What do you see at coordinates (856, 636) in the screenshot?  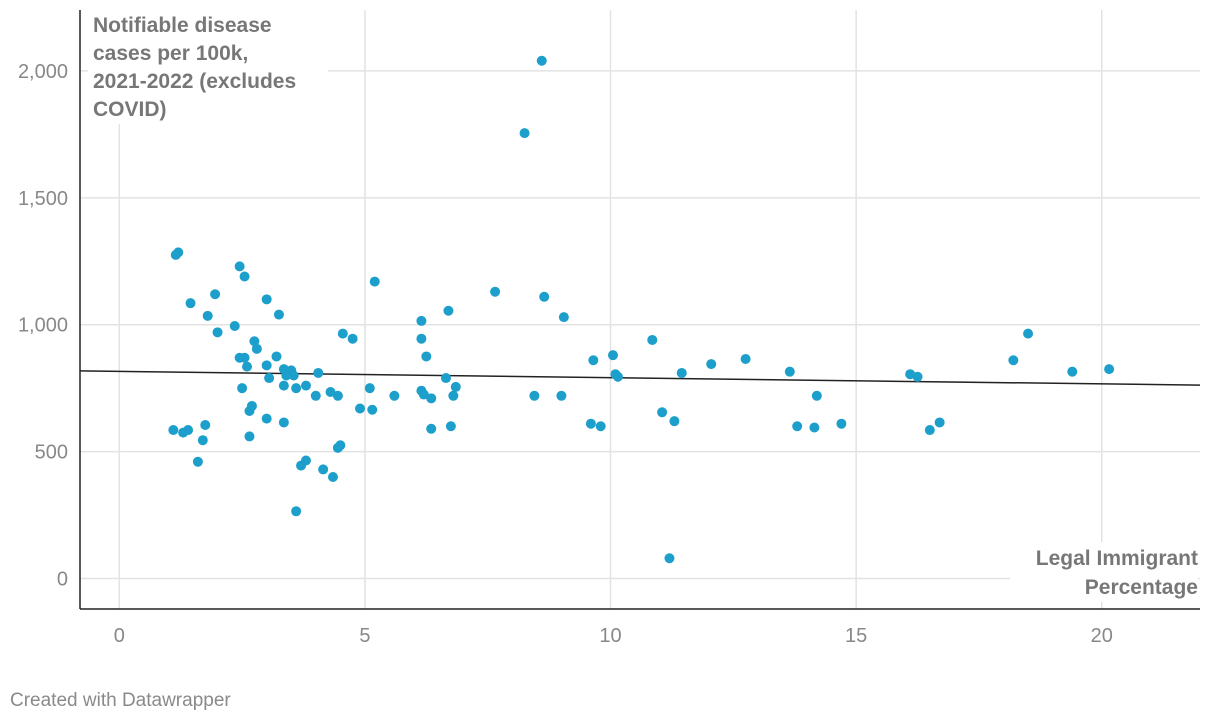 I see `x-tick-label: 15` at bounding box center [856, 636].